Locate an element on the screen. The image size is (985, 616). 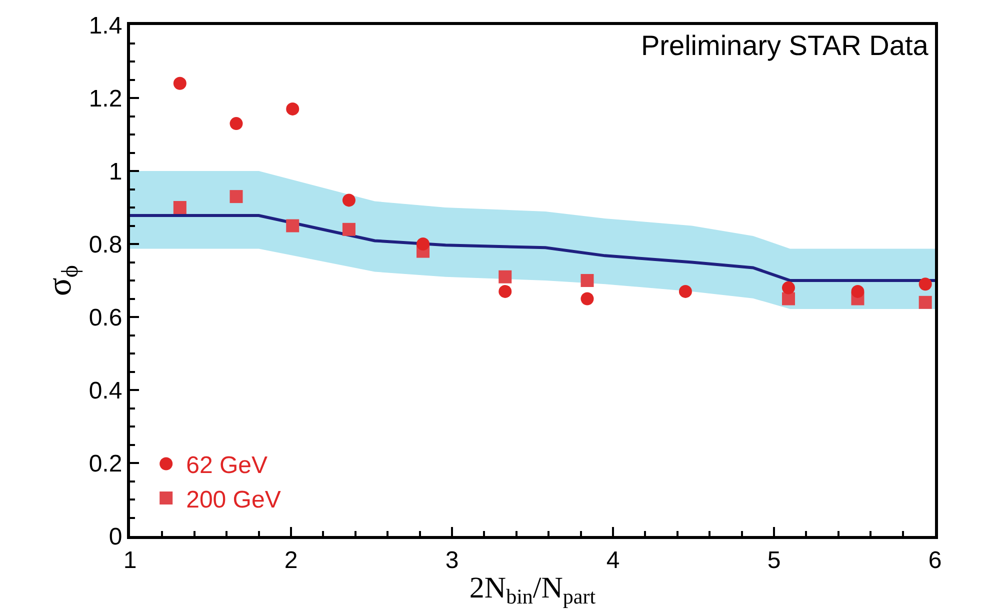
y-tick-label: 0.2 is located at coordinates (105, 464).